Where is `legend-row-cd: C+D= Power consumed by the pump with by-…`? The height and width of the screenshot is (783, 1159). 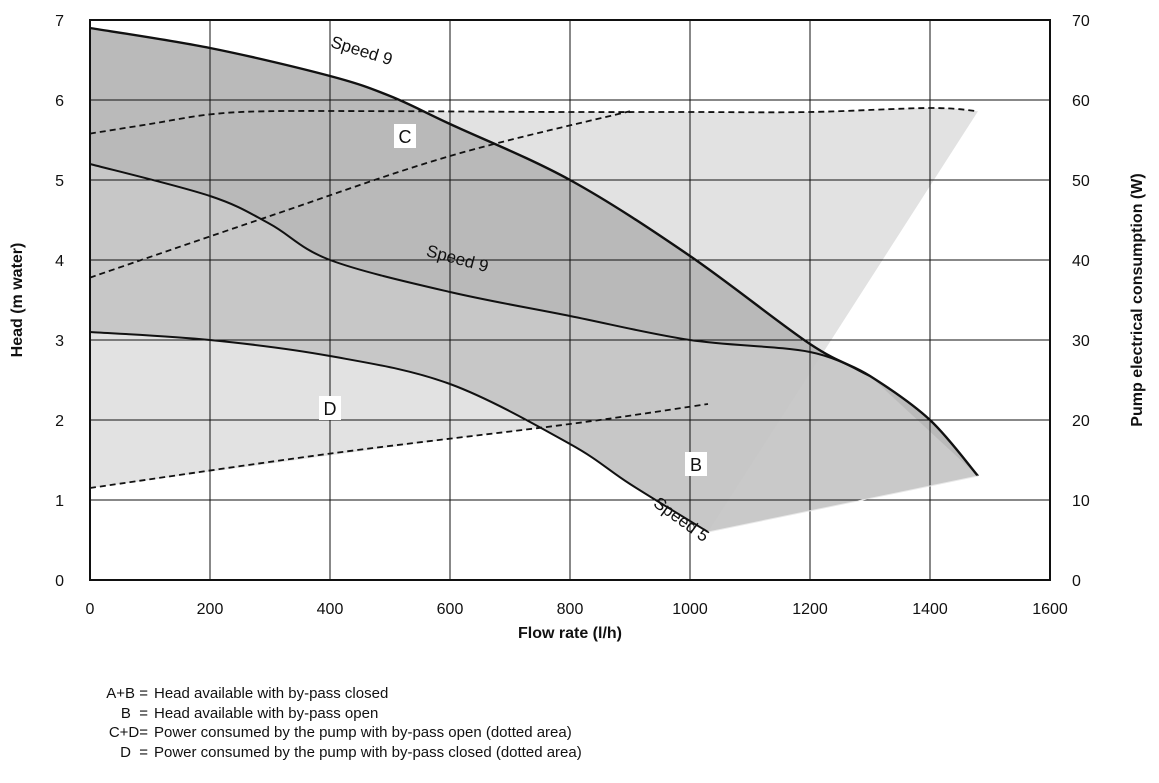
legend-row-cd: C+D= Power consumed by the pump with by-… is located at coordinates (335, 733).